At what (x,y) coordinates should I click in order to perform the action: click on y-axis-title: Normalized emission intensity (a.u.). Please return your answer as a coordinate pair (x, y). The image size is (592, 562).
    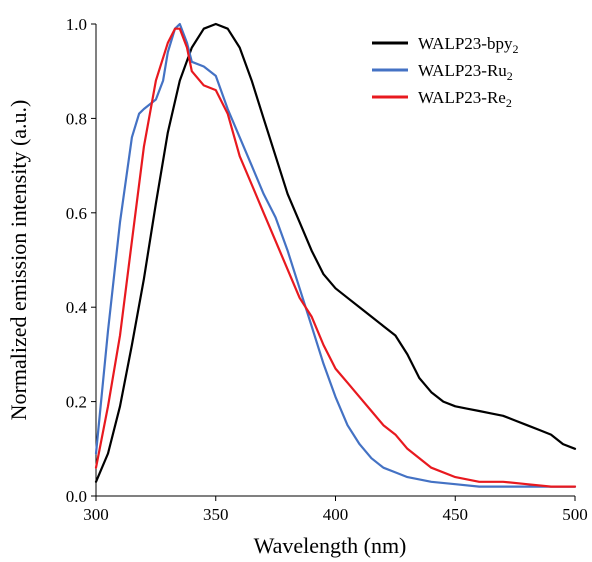
    Looking at the image, I should click on (18, 260).